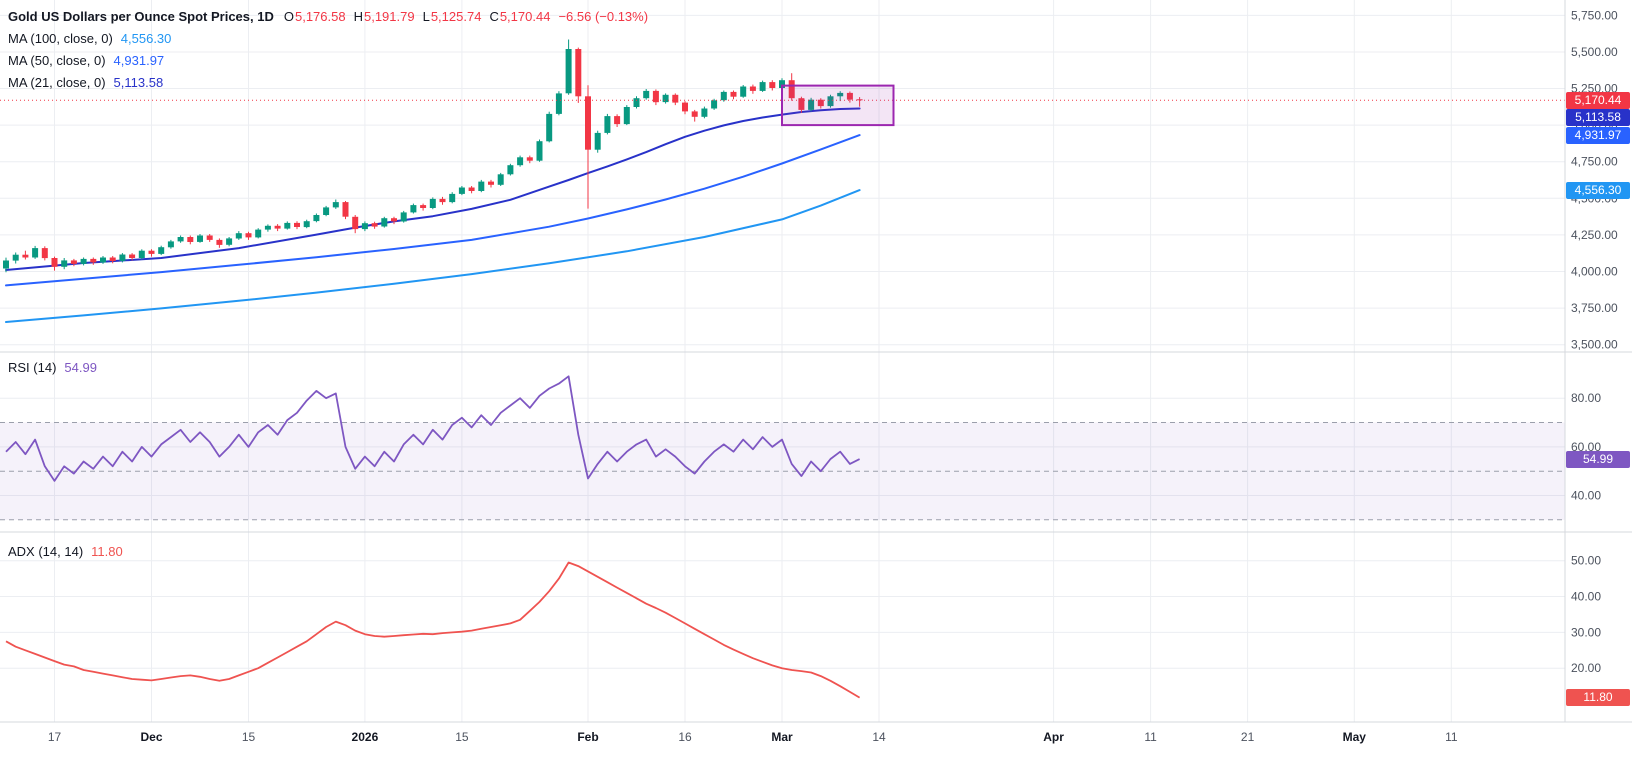 This screenshot has width=1632, height=783. I want to click on ma50-label: MA (50, close, 0), so click(57, 60).